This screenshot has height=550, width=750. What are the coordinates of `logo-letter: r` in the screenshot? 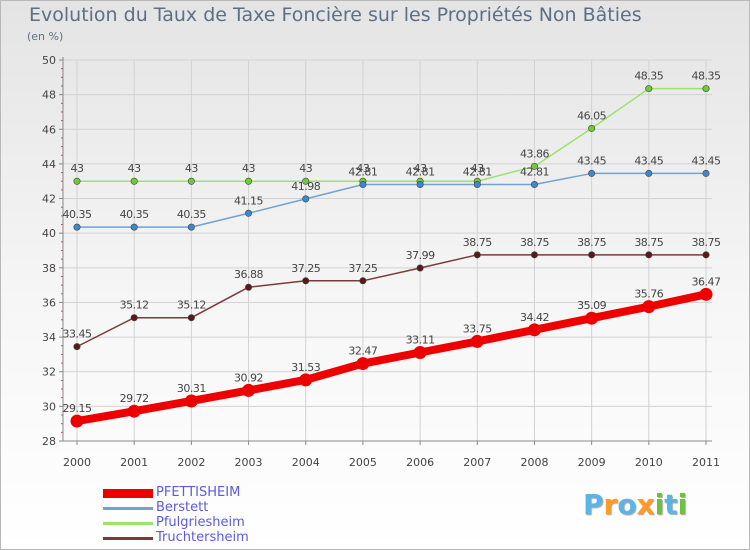 It's located at (610, 504).